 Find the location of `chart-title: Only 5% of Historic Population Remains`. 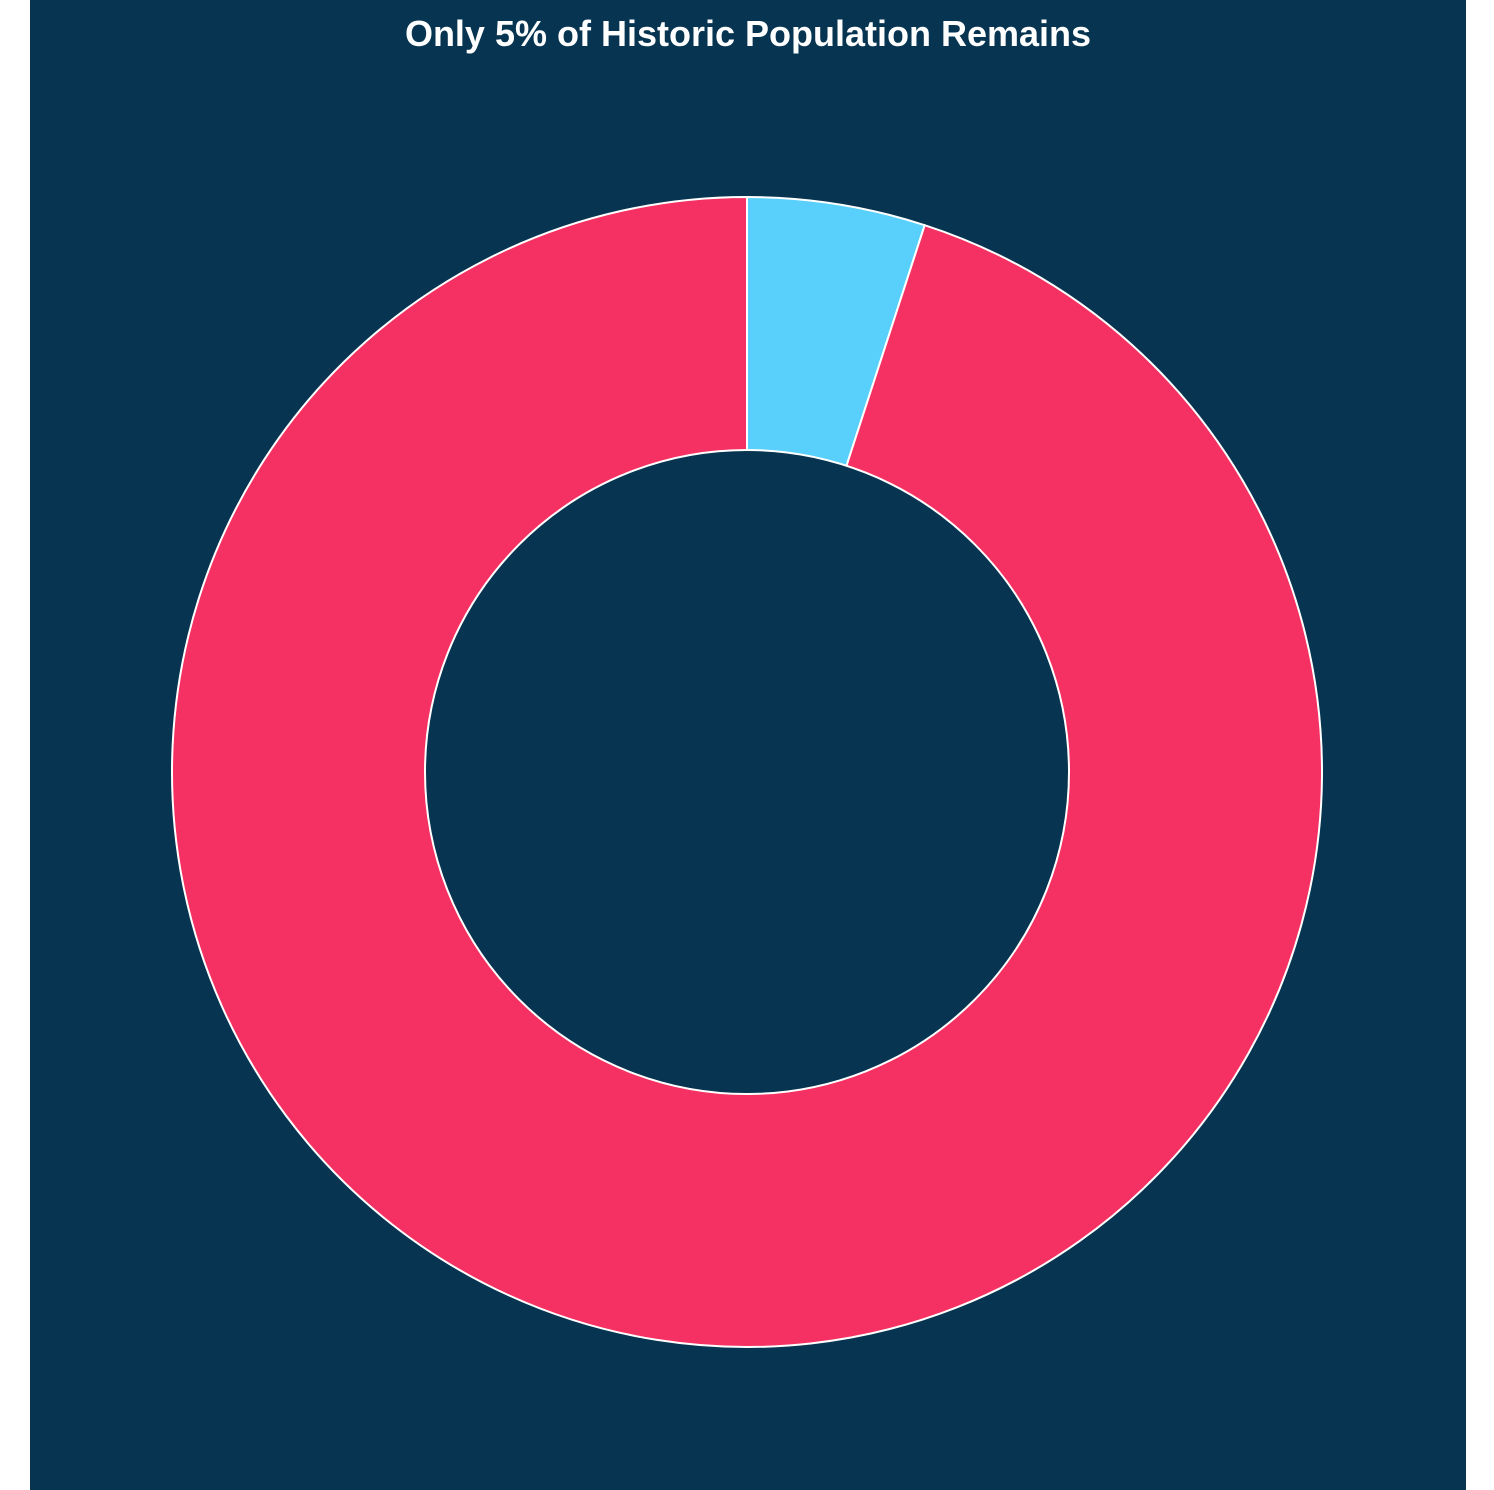

chart-title: Only 5% of Historic Population Remains is located at coordinates (748, 33).